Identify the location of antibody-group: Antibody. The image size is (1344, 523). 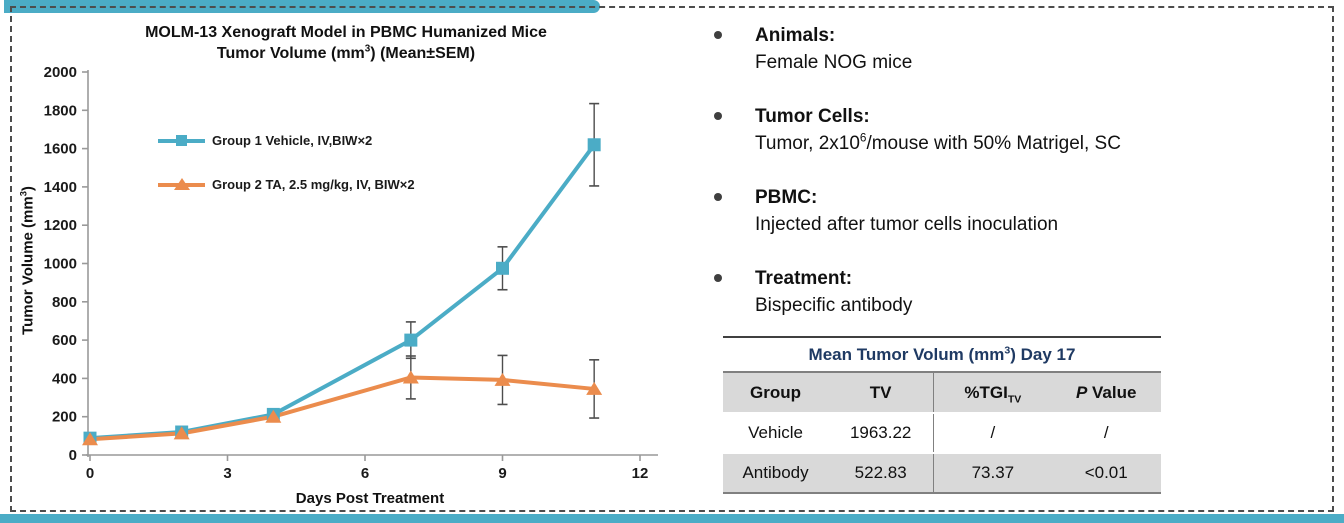
(775, 472).